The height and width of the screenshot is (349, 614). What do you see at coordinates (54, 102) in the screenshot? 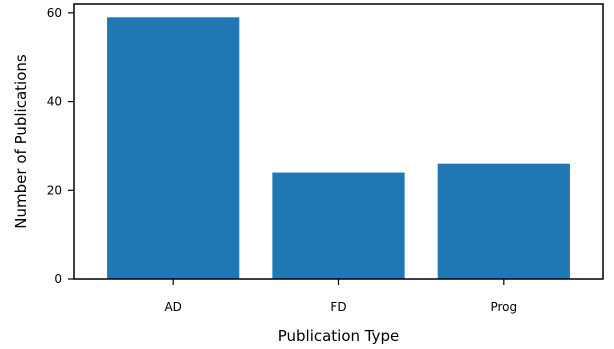
I see `y-tick-label: 40` at bounding box center [54, 102].